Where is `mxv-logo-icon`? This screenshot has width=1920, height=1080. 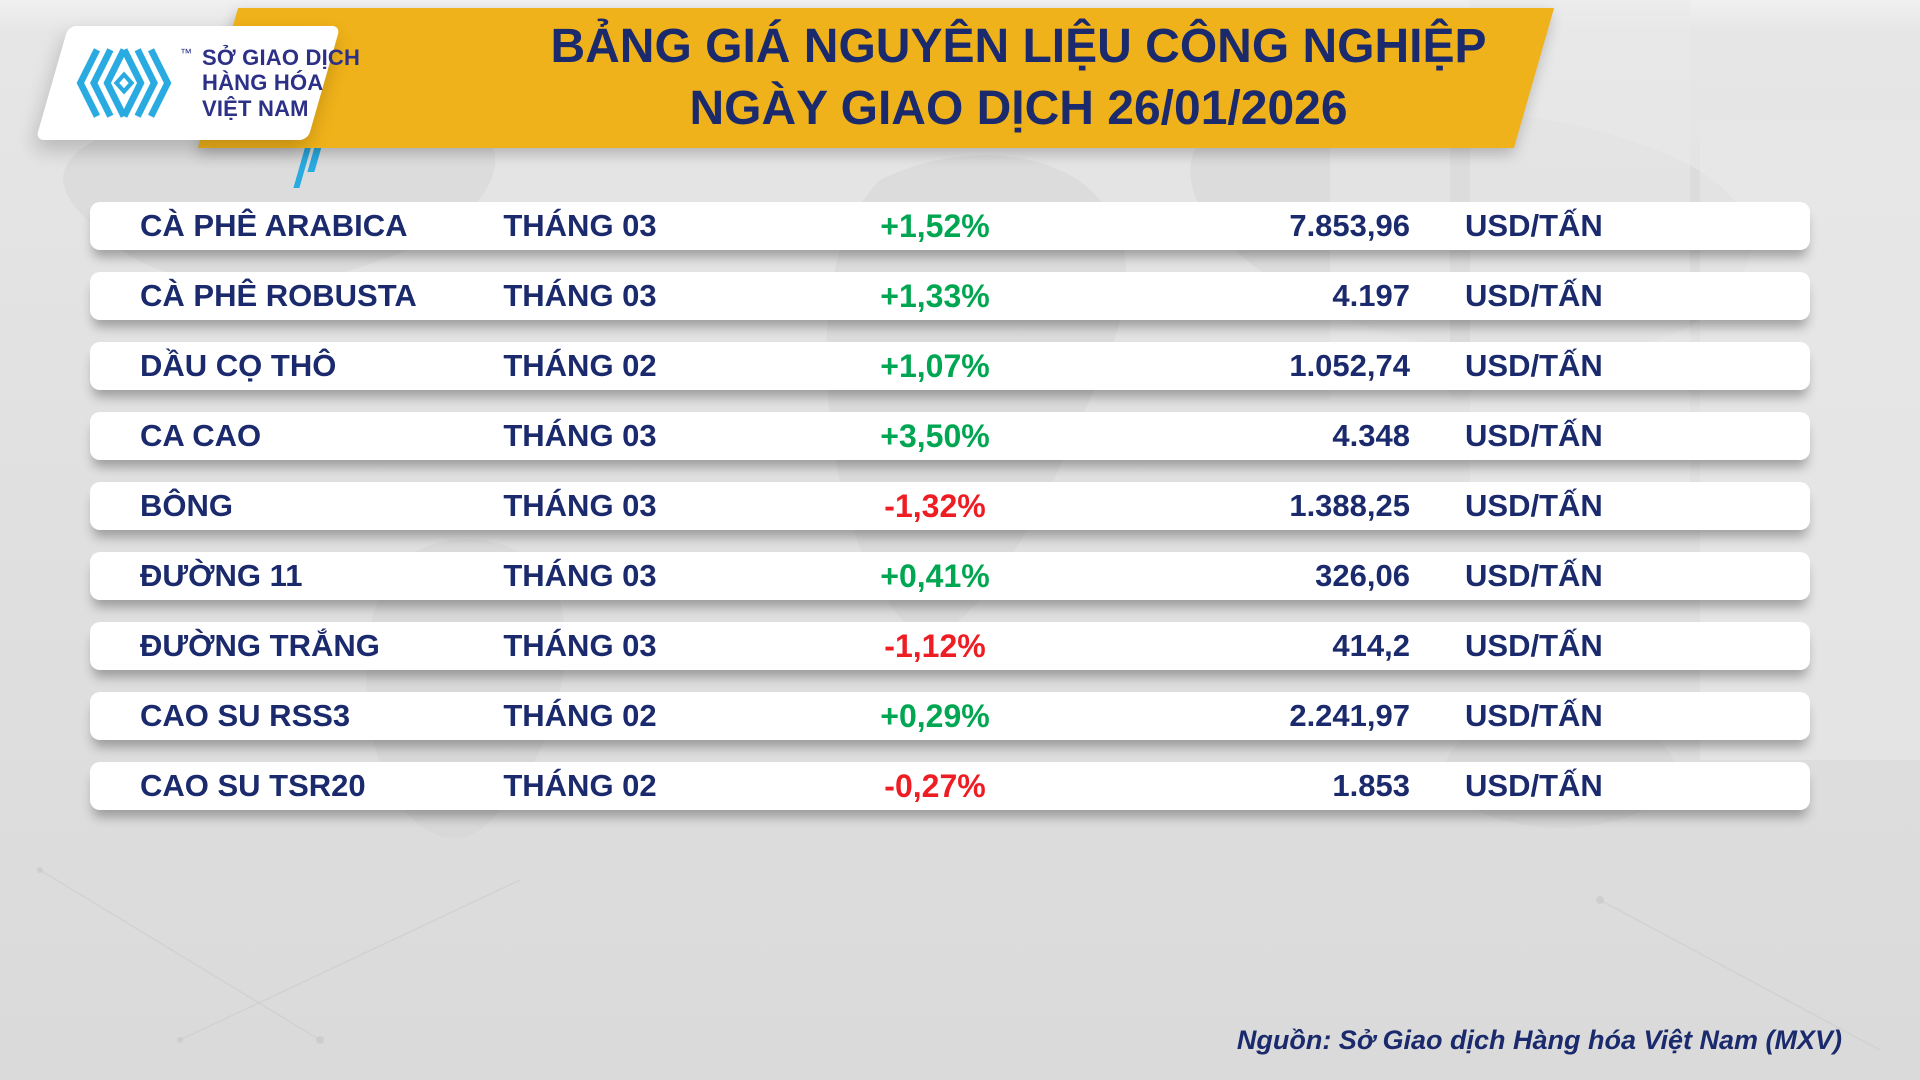
mxv-logo-icon is located at coordinates (124, 83).